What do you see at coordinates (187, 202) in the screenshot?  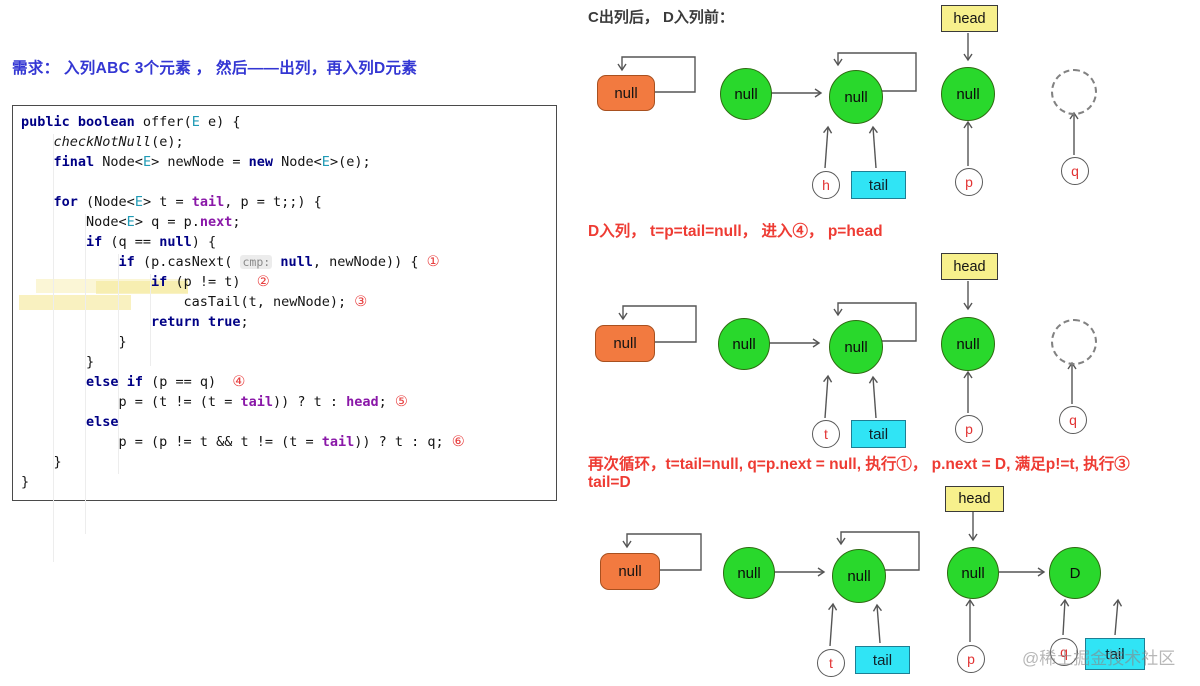 I see `code-line: for (Node<E> t = tail, p = t;;) {` at bounding box center [187, 202].